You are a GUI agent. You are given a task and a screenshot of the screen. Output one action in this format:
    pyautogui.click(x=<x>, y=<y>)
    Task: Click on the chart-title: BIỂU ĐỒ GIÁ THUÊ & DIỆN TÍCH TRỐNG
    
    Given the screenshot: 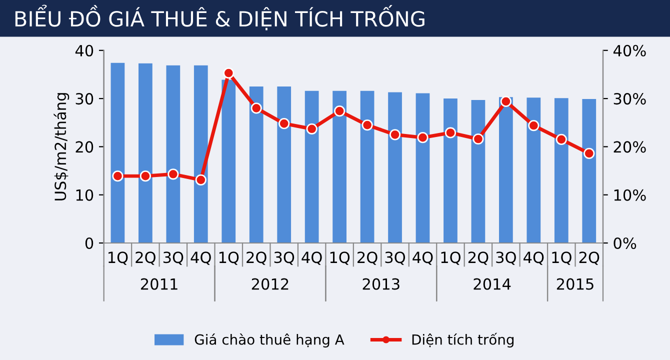 What is the action you would take?
    pyautogui.click(x=219, y=17)
    